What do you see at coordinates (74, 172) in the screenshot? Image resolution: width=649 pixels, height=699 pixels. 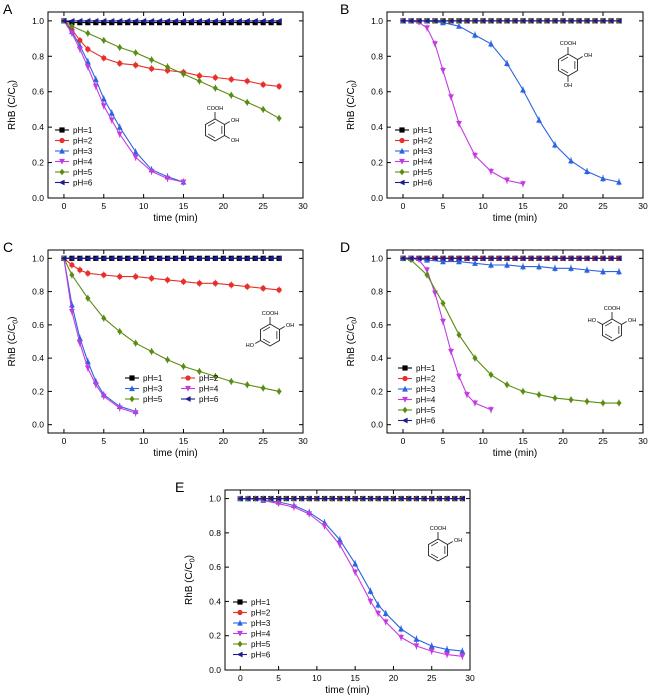 I see `legend-item: pH=5` at bounding box center [74, 172].